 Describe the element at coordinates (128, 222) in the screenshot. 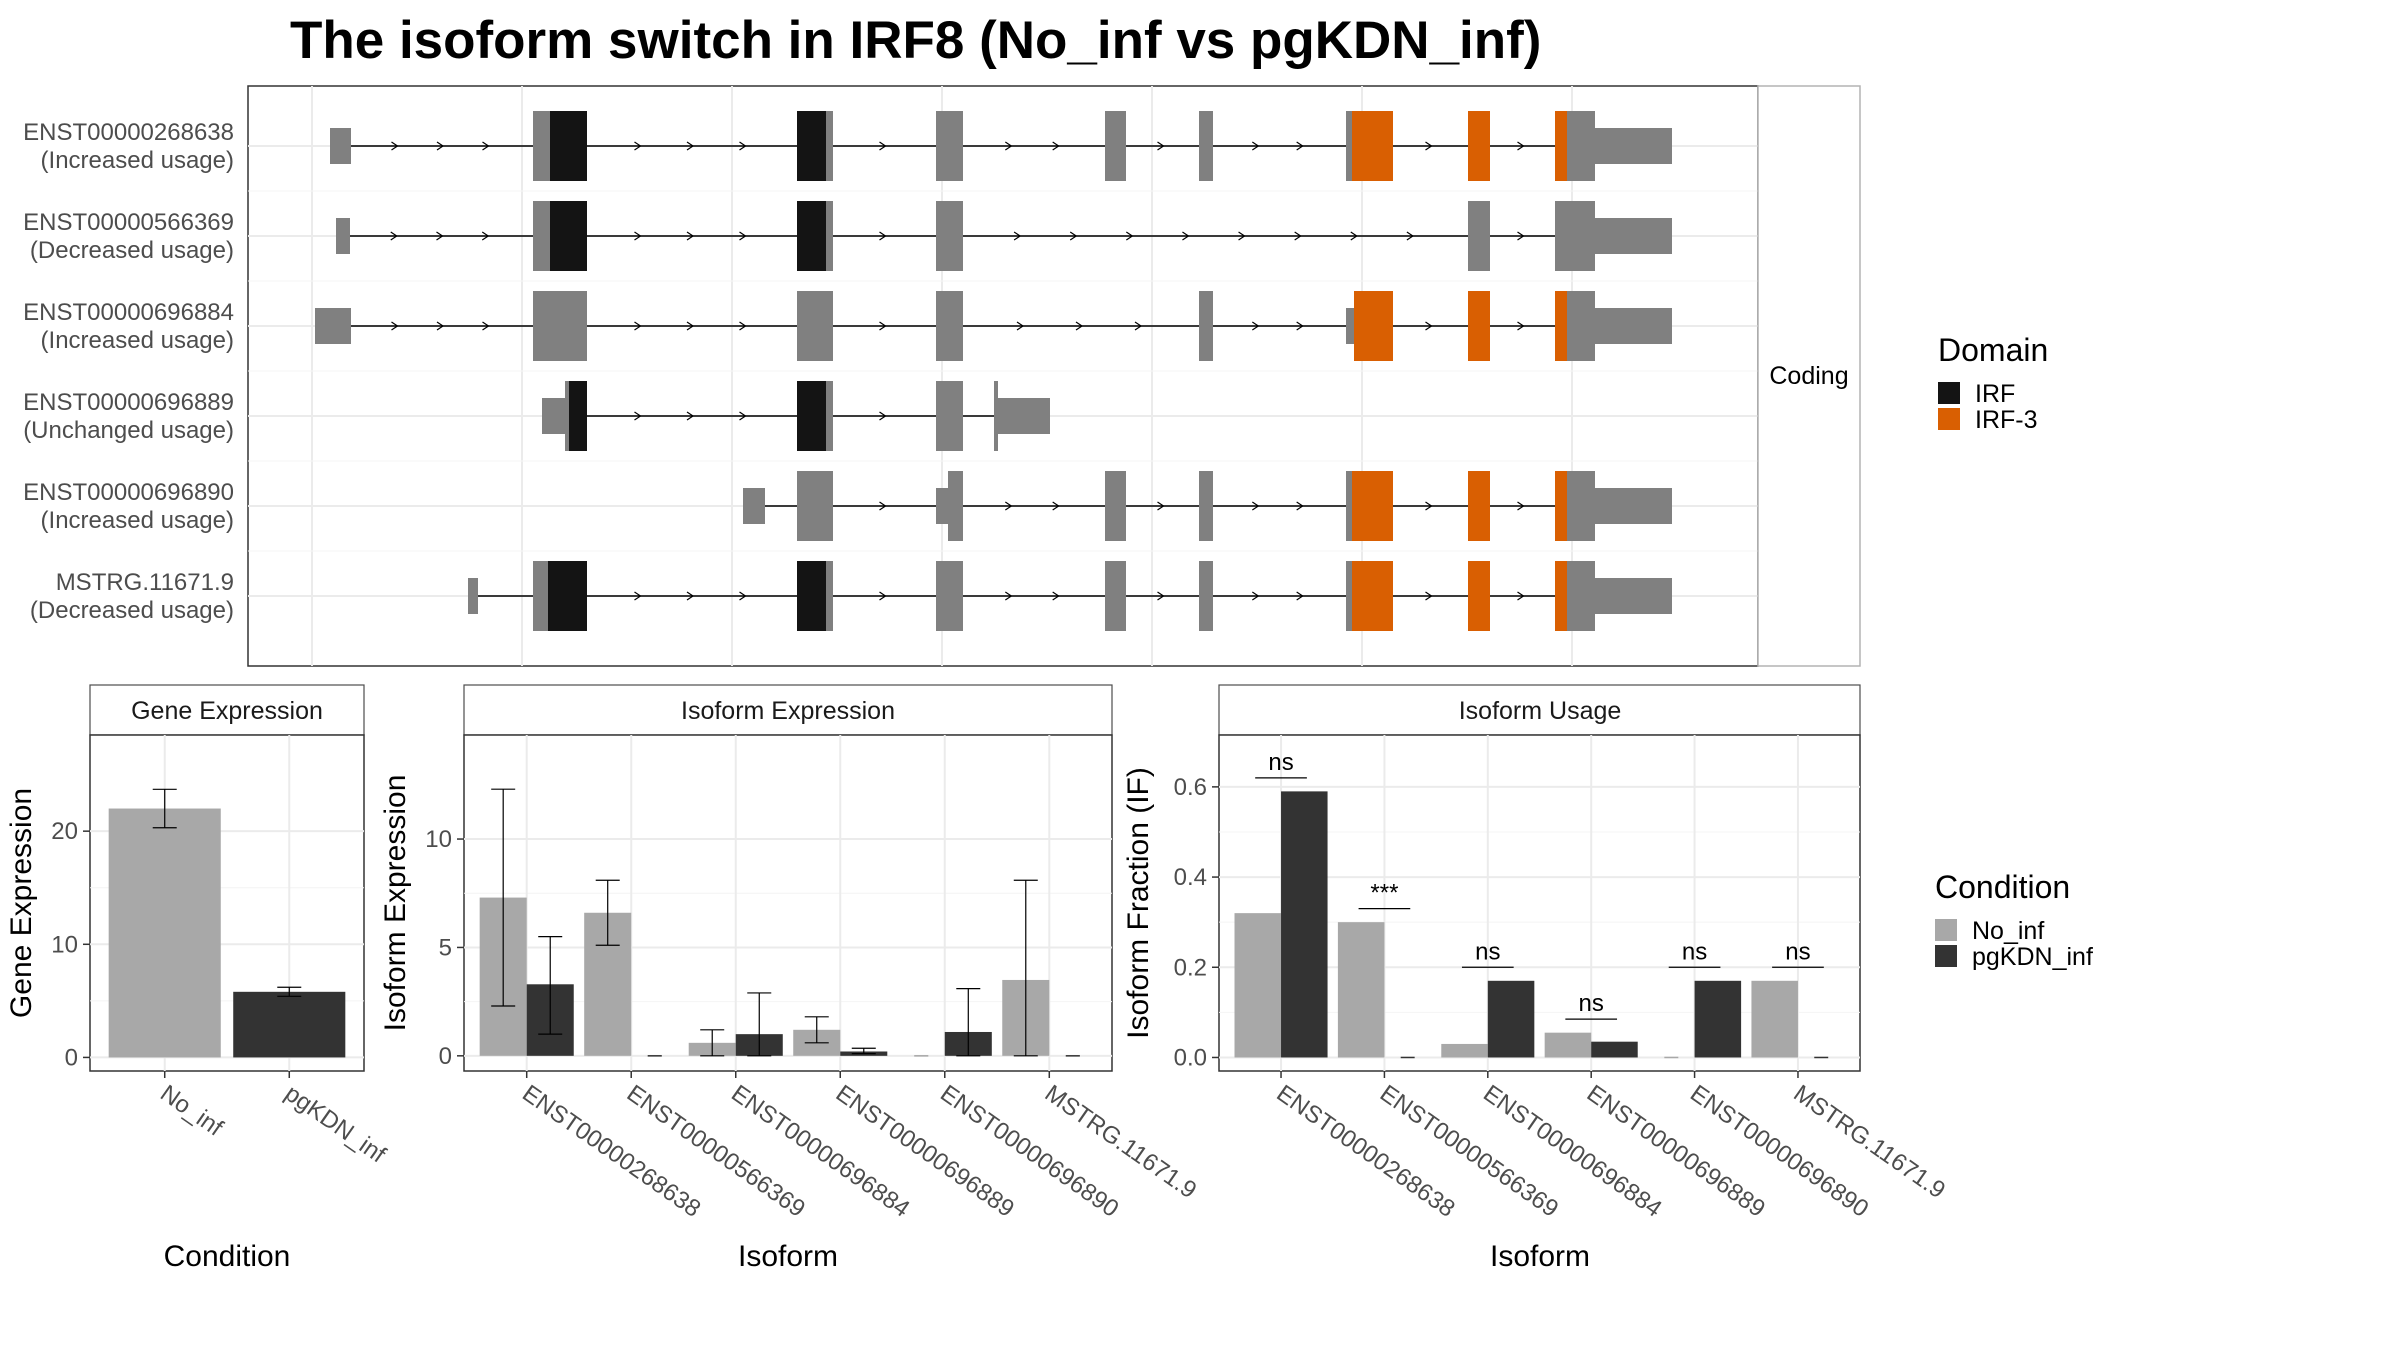

I see `transcript-id-label: ENST00000566369` at that location.